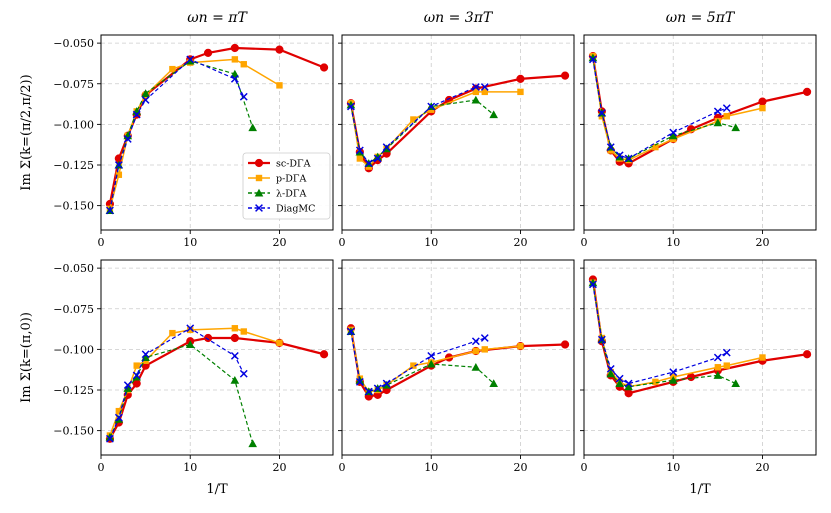 This screenshot has width=831, height=513. I want to click on legend-label: λ-DΓA, so click(291, 194).